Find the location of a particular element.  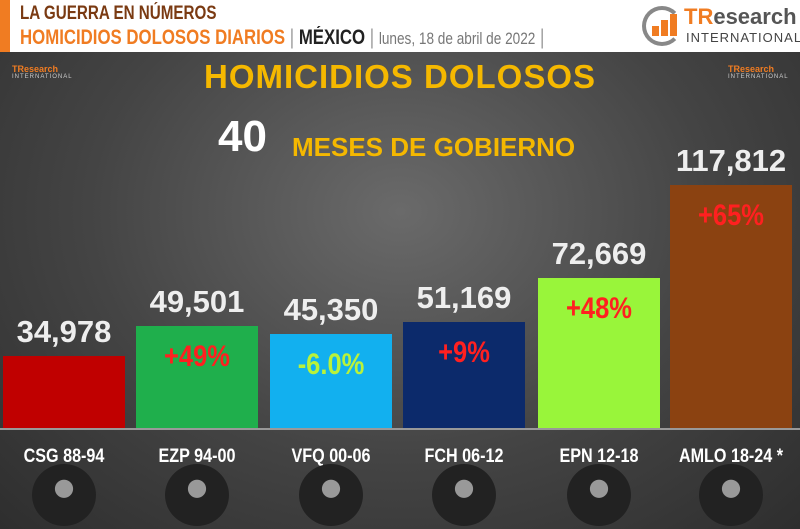

subtitle-topic: HOMICIDIOS DOLOSOS DIARIOS is located at coordinates (153, 37).